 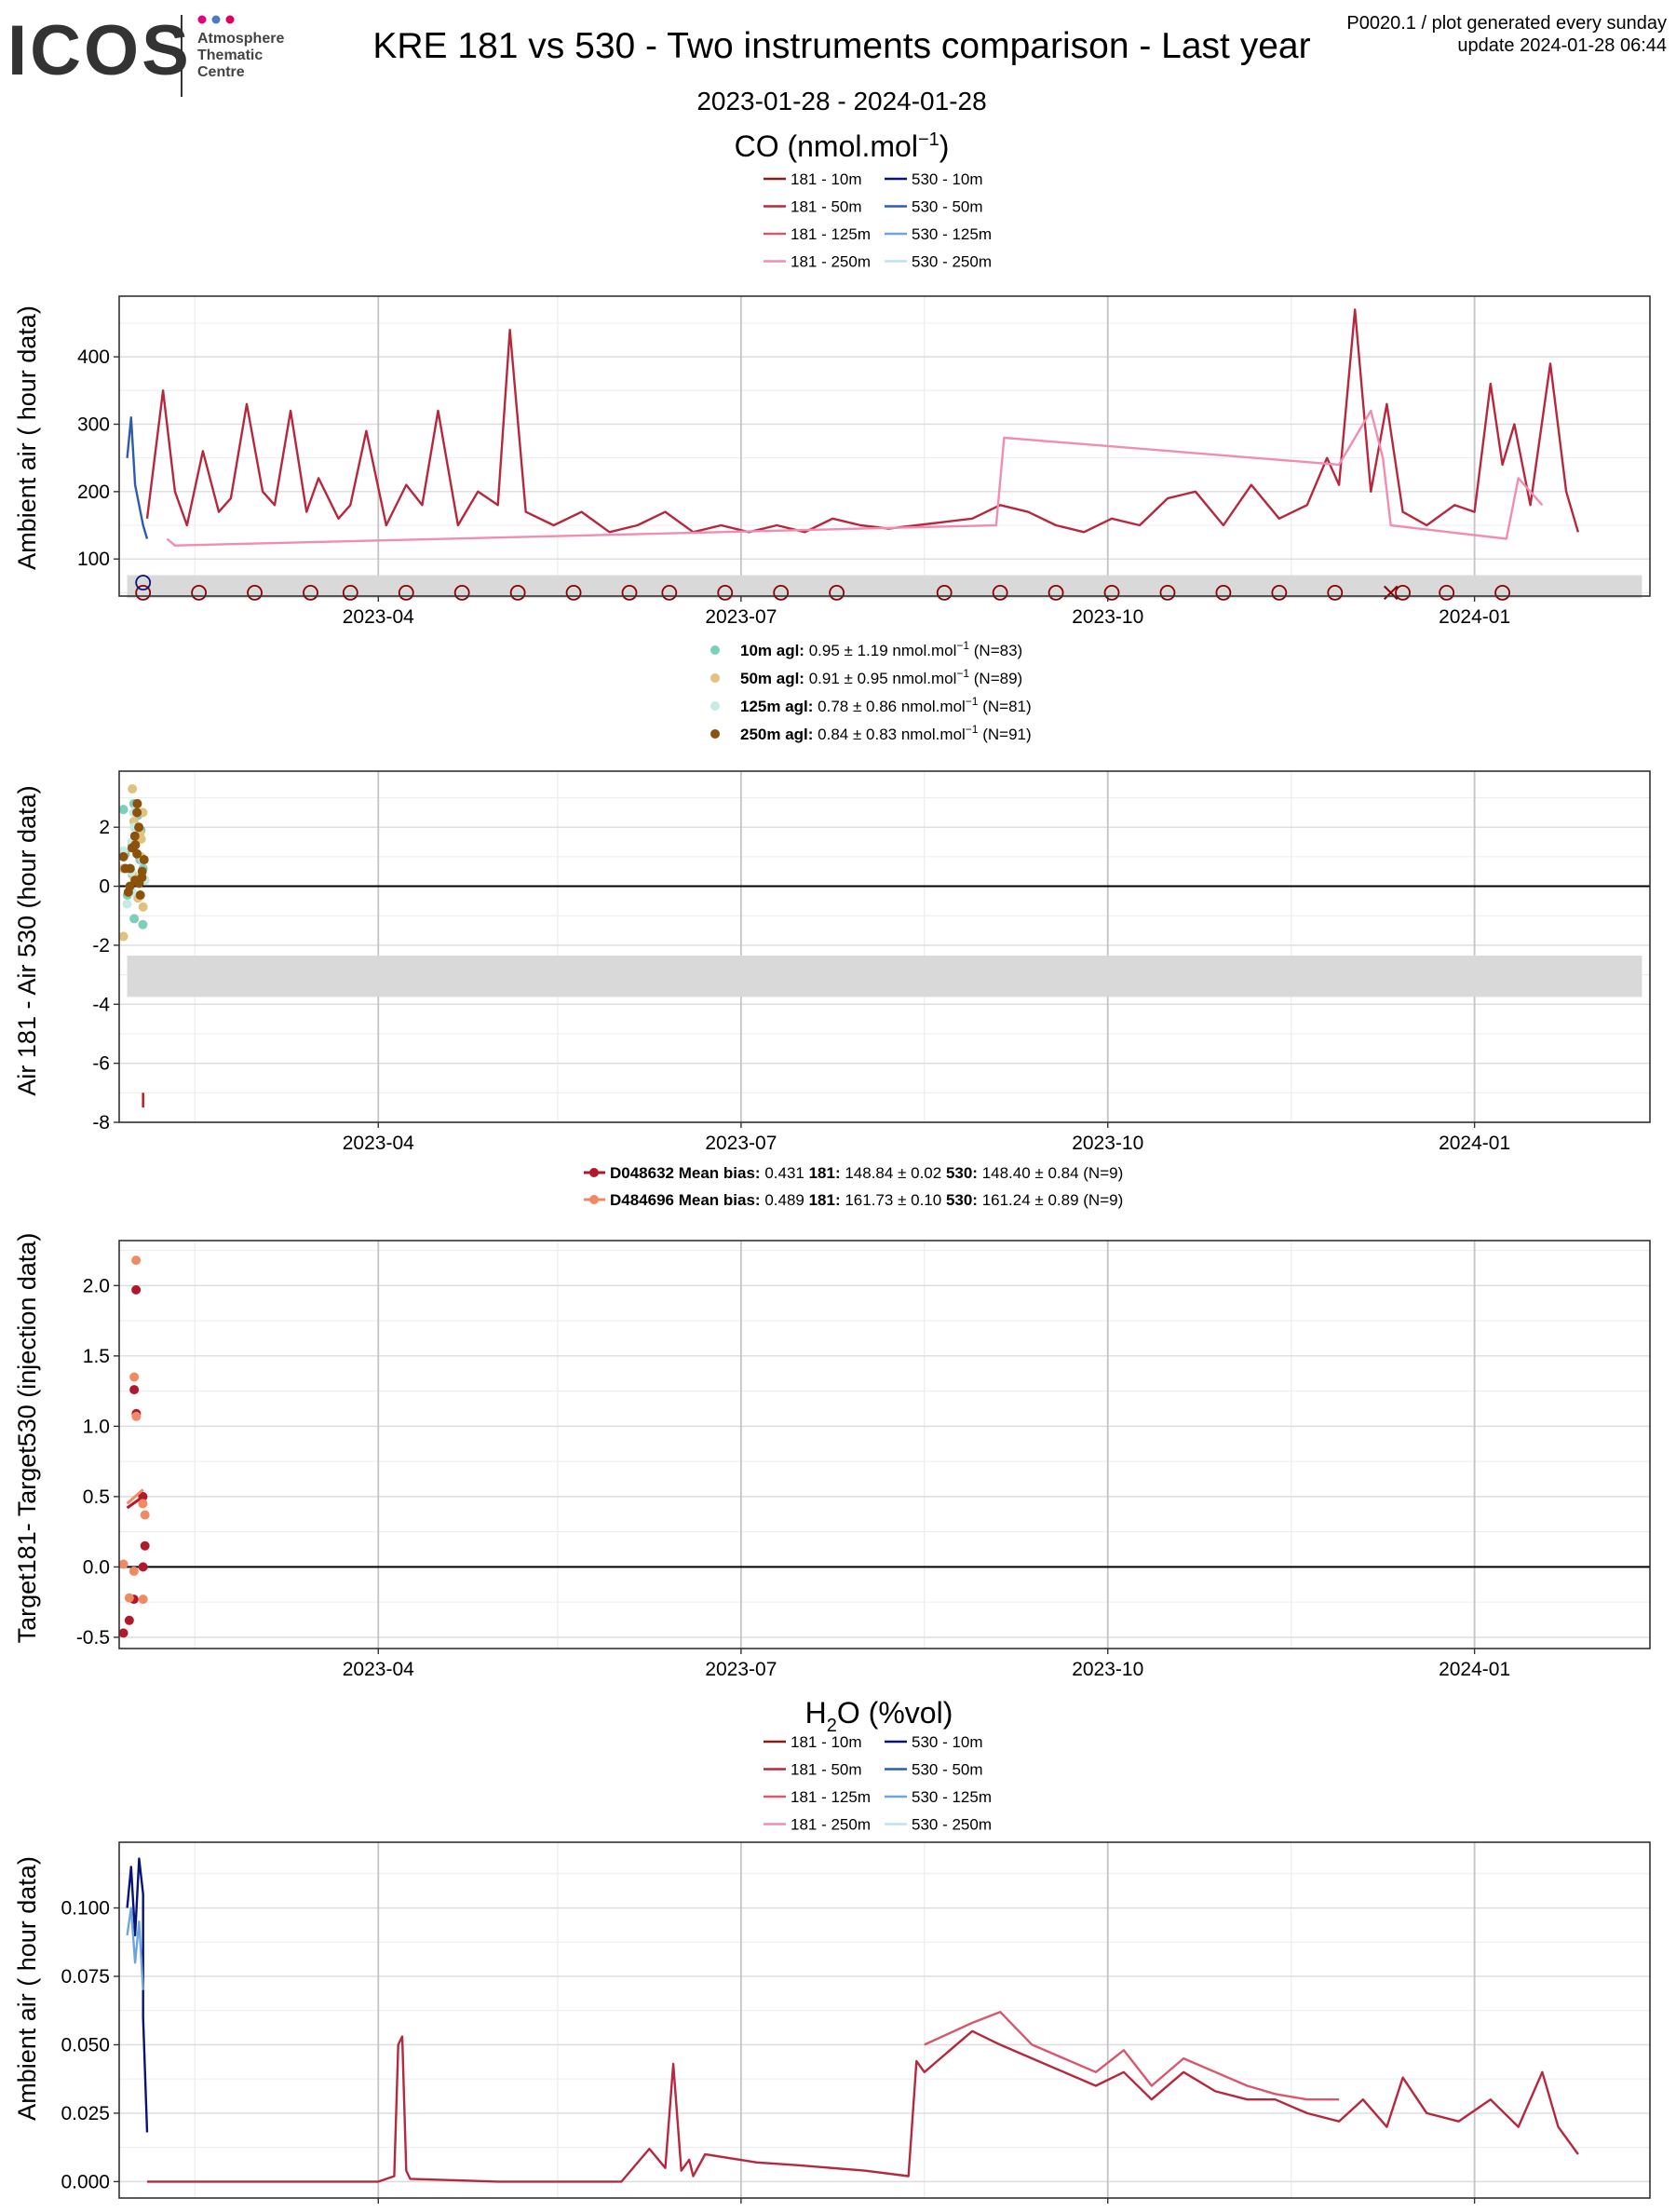 What do you see at coordinates (221, 72) in the screenshot?
I see `logo-sub-3: Centre` at bounding box center [221, 72].